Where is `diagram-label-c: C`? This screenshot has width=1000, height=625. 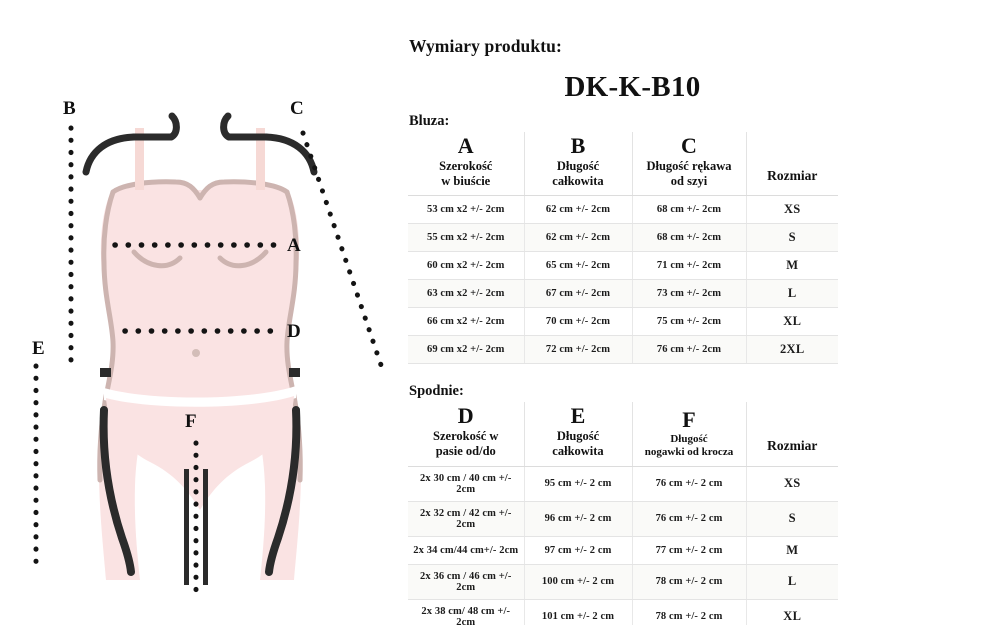 diagram-label-c: C is located at coordinates (297, 108).